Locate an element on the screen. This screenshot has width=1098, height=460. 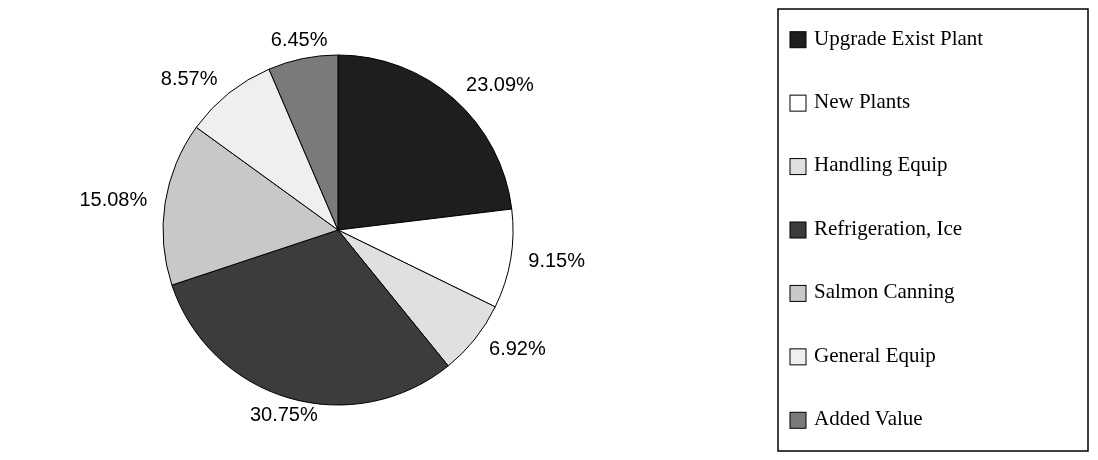
legend-label: Refrigeration, Ice is located at coordinates (888, 227).